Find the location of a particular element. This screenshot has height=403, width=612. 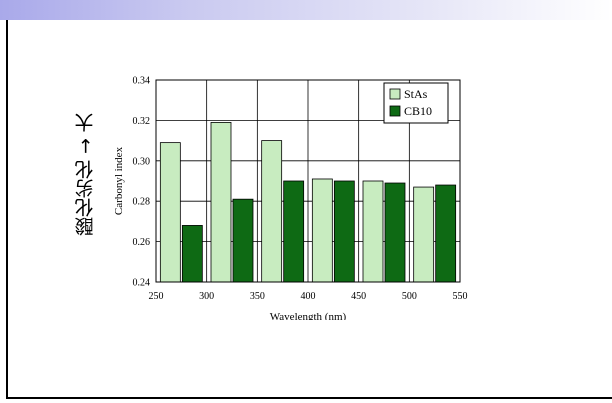

legend-label-cb10: CB10 is located at coordinates (418, 111).